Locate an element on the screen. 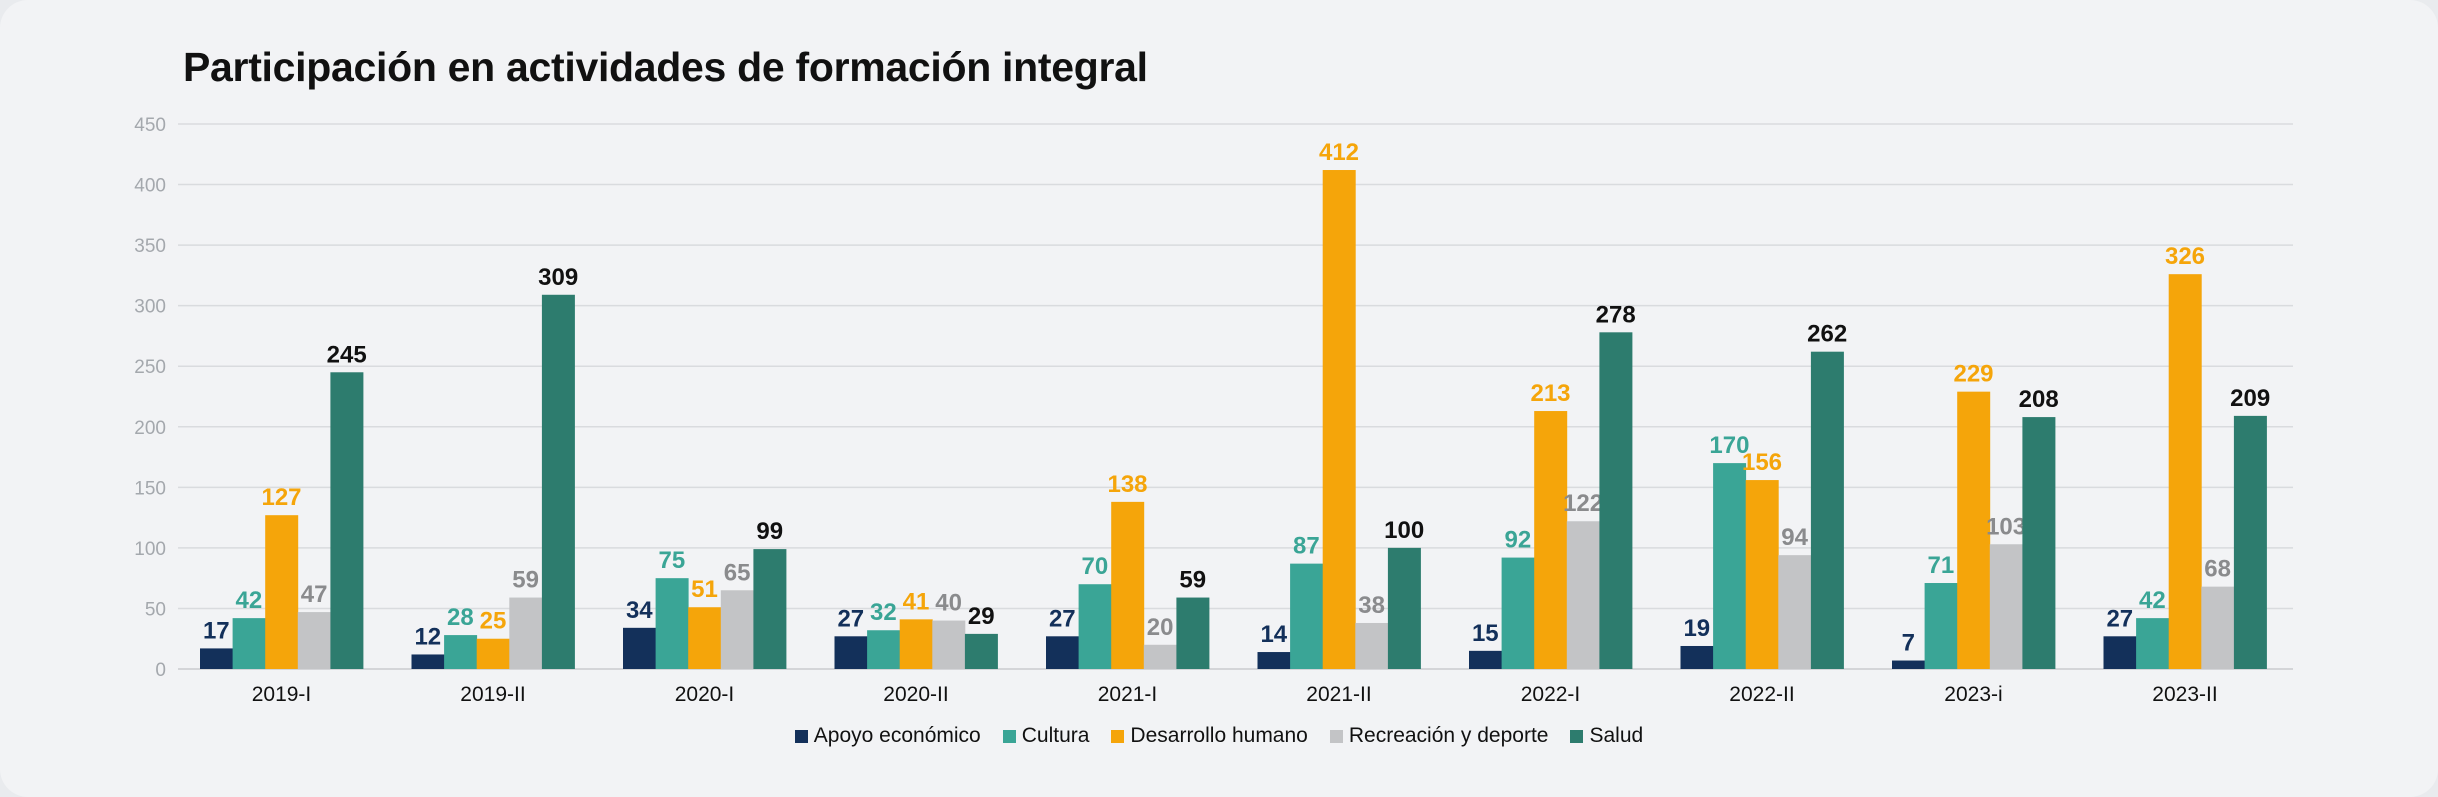 The height and width of the screenshot is (797, 2438). data-label: 28 is located at coordinates (460, 617).